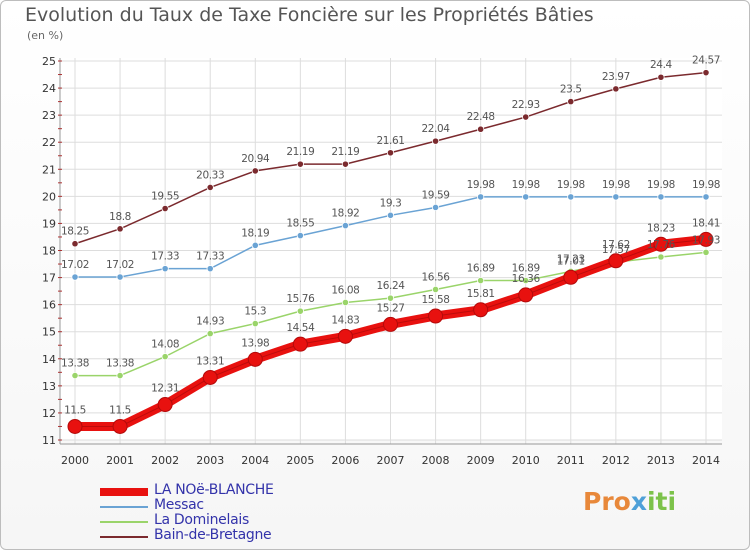 The height and width of the screenshot is (550, 750). What do you see at coordinates (75, 410) in the screenshot?
I see `data-label-la-no-blanche: 11.5` at bounding box center [75, 410].